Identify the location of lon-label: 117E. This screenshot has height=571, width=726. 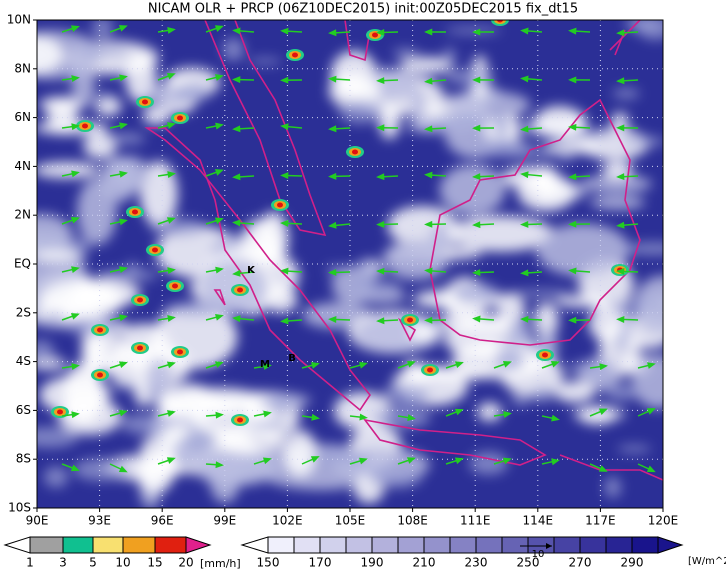
(600, 521).